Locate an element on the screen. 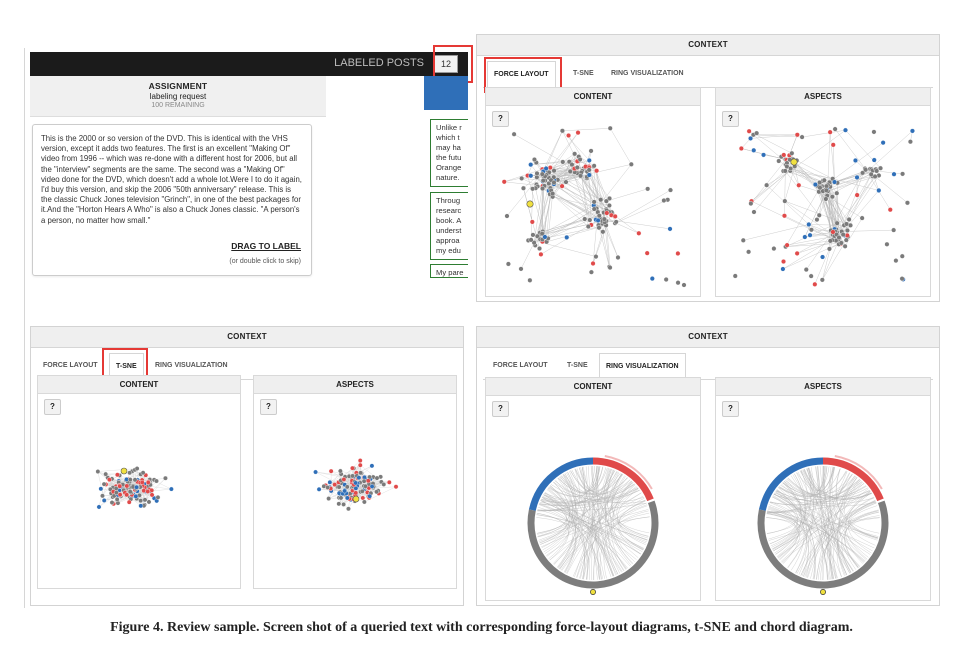  labeled-posts-count: 12 is located at coordinates (446, 64).